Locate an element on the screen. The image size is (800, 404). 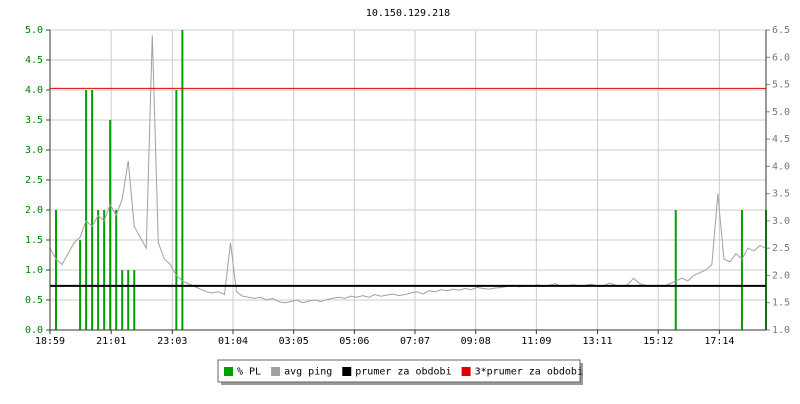
y-tick-label: 4.0 is located at coordinates (34, 90).